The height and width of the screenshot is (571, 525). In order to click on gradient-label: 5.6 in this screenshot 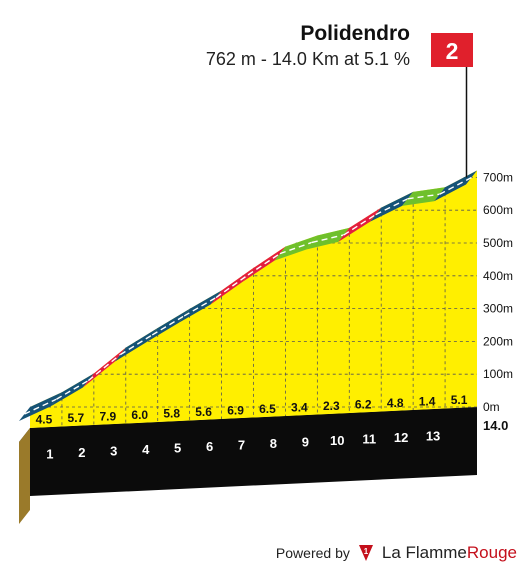, I will do `click(203, 412)`.